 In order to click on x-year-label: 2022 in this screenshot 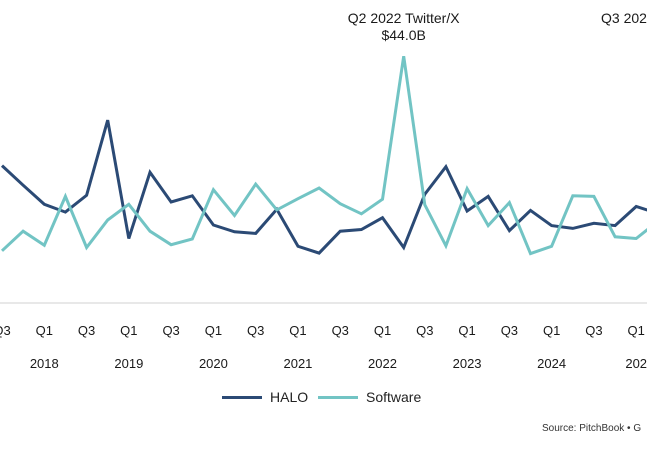, I will do `click(382, 363)`.